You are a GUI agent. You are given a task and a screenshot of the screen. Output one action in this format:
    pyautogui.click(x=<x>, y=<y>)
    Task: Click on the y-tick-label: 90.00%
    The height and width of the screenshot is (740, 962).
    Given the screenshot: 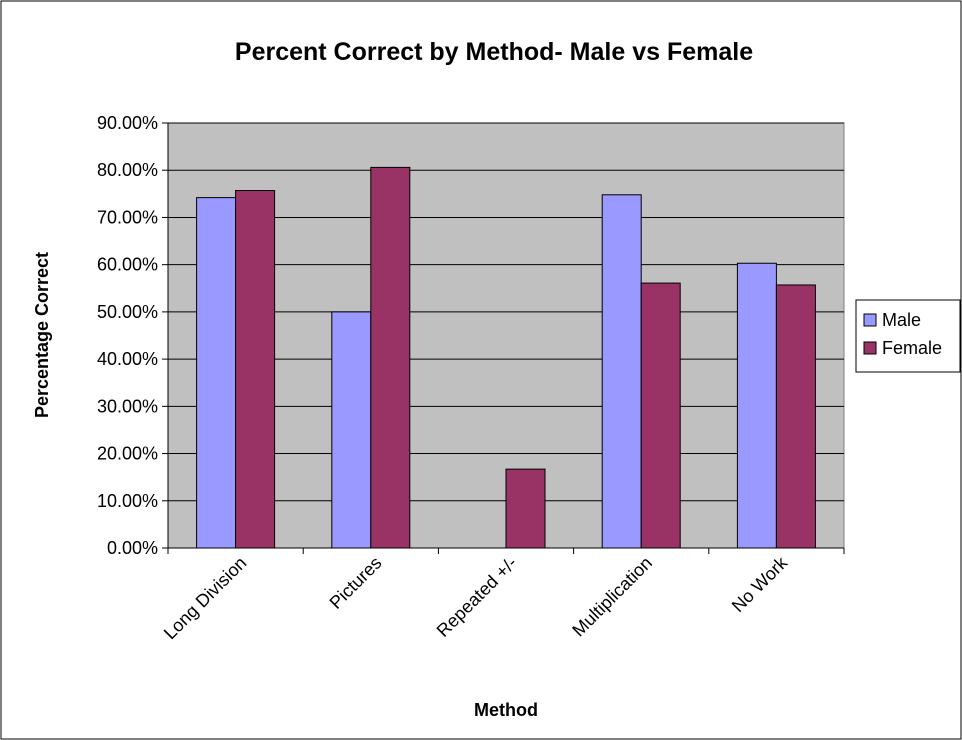 What is the action you would take?
    pyautogui.click(x=127, y=123)
    